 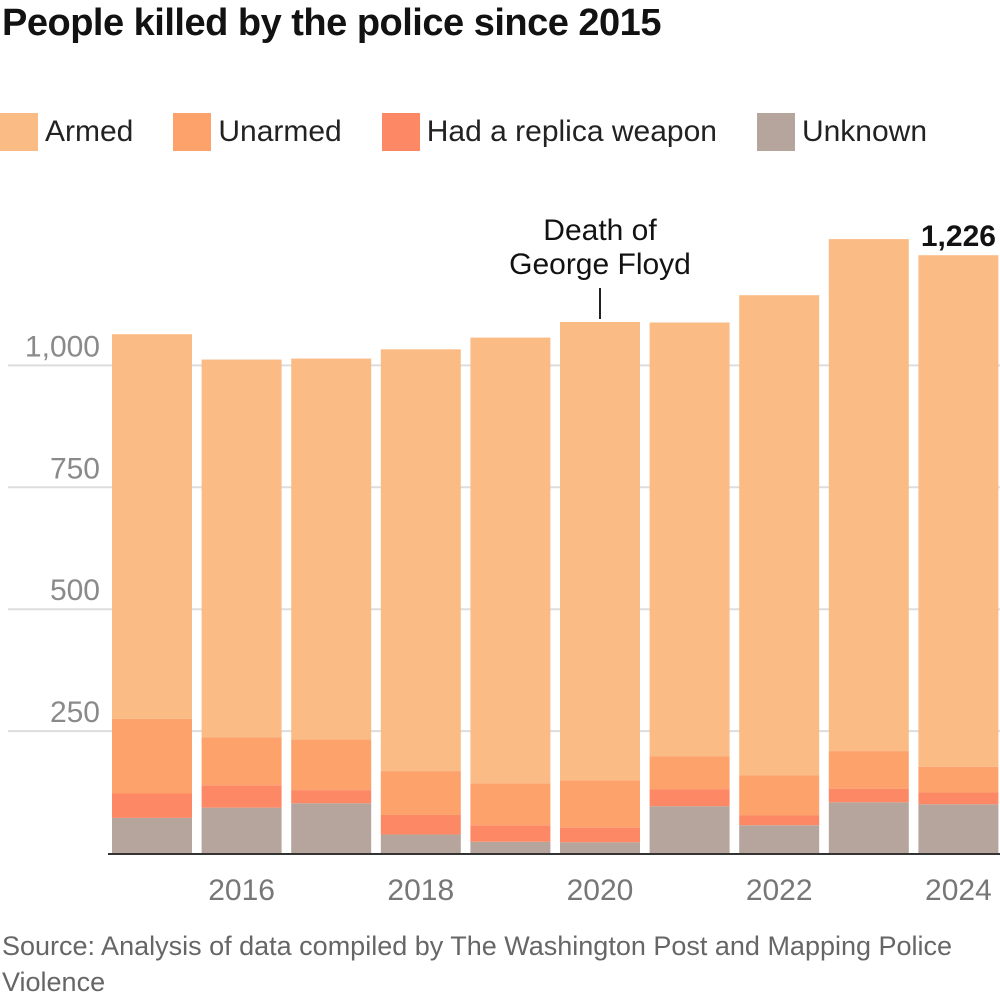 What do you see at coordinates (62, 346) in the screenshot?
I see `y-tick-label: 1,000` at bounding box center [62, 346].